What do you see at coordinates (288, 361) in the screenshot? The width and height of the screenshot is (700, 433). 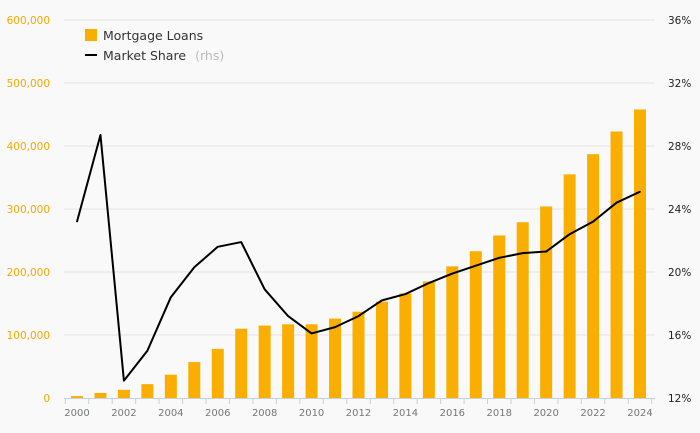 I see `bar-2009` at bounding box center [288, 361].